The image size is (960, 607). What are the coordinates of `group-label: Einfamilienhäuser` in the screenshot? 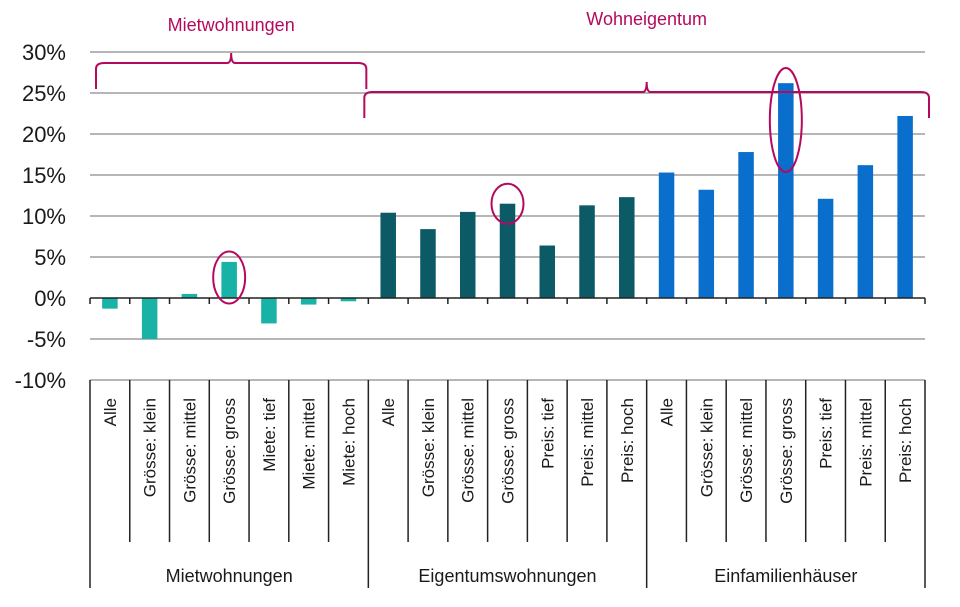 It's located at (785, 576).